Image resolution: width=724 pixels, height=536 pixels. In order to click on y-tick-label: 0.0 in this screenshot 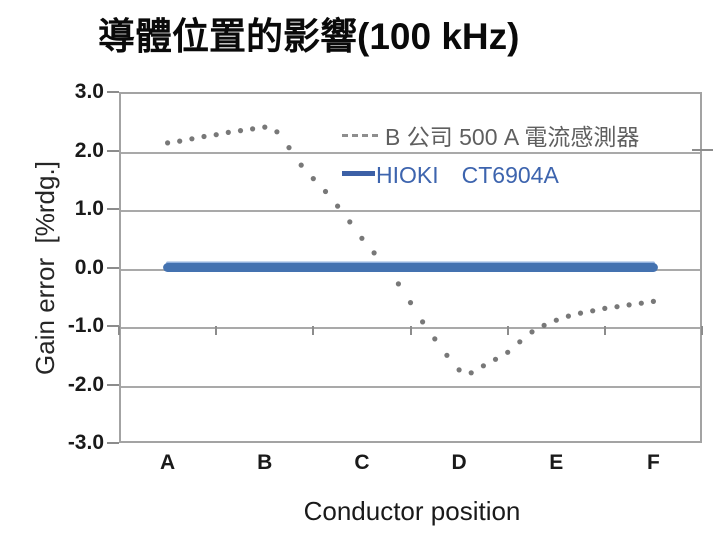, I will do `click(89, 267)`.